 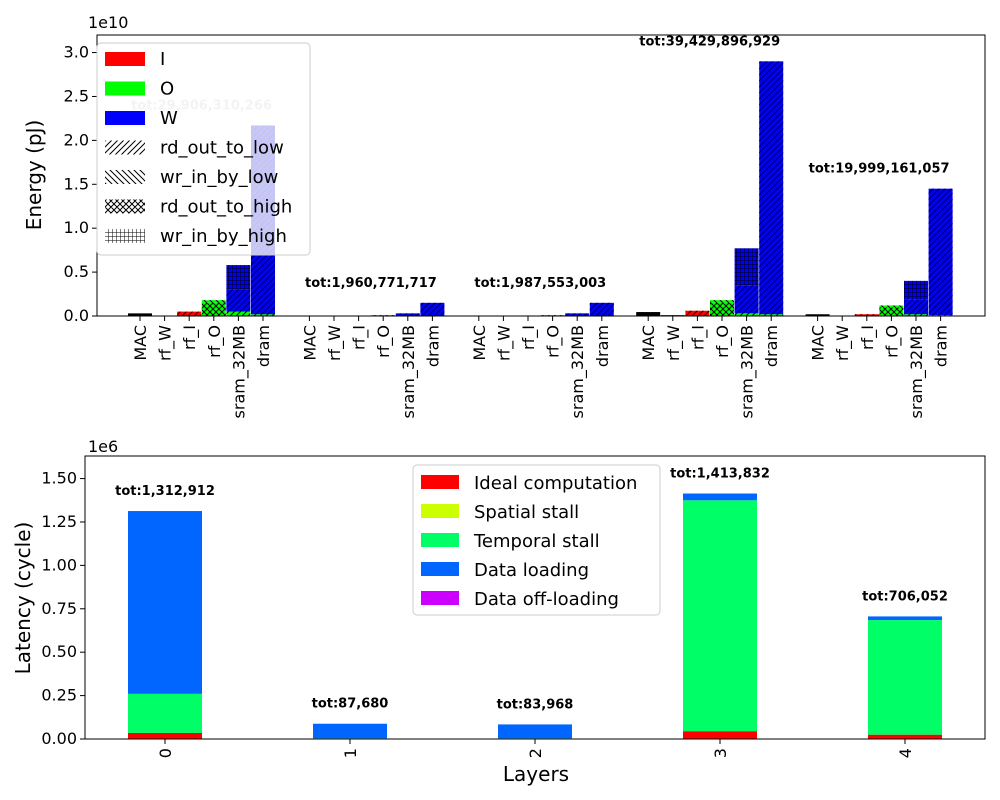 I want to click on latency-x-axis: 0 1 2 3 4, so click(x=535, y=748).